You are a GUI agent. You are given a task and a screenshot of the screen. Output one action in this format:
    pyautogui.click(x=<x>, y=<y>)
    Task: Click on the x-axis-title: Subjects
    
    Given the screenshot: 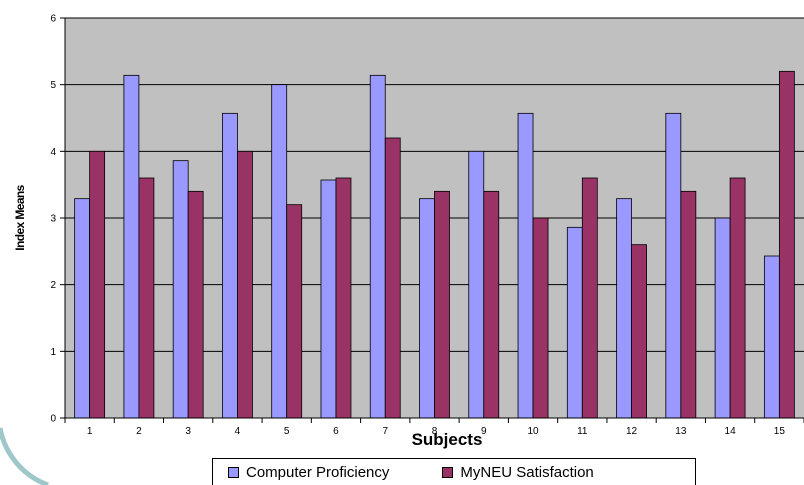 What is the action you would take?
    pyautogui.click(x=447, y=439)
    